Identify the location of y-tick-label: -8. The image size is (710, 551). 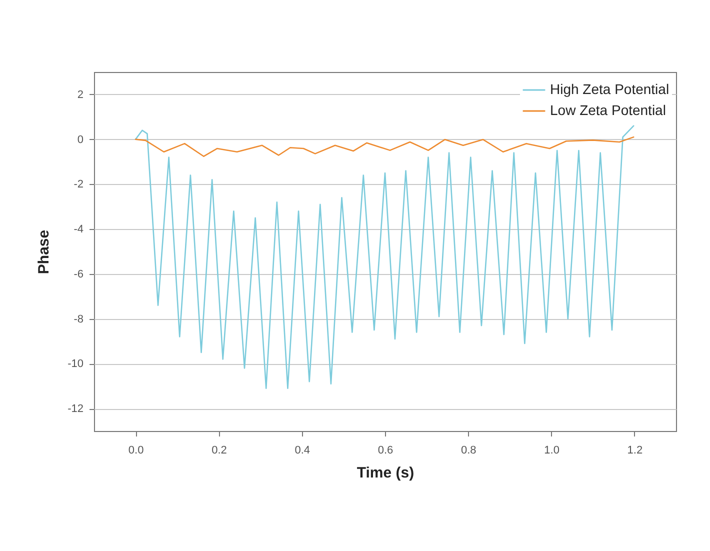
(79, 319).